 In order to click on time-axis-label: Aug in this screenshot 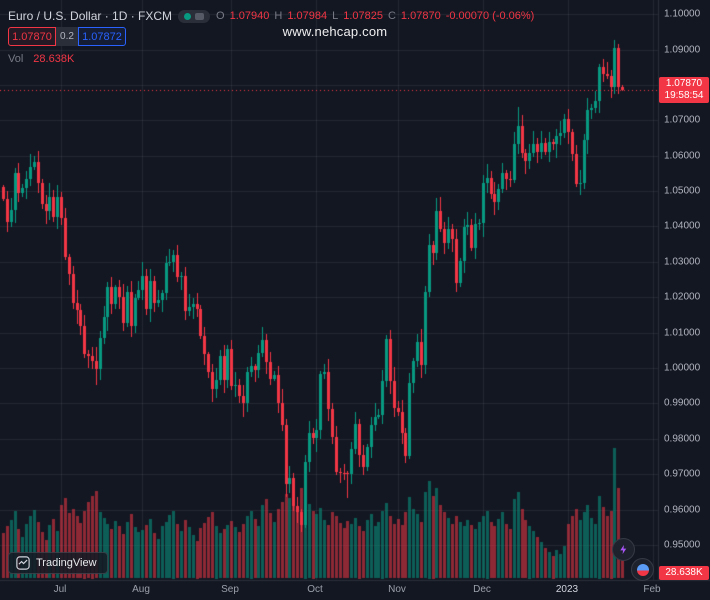, I will do `click(141, 589)`.